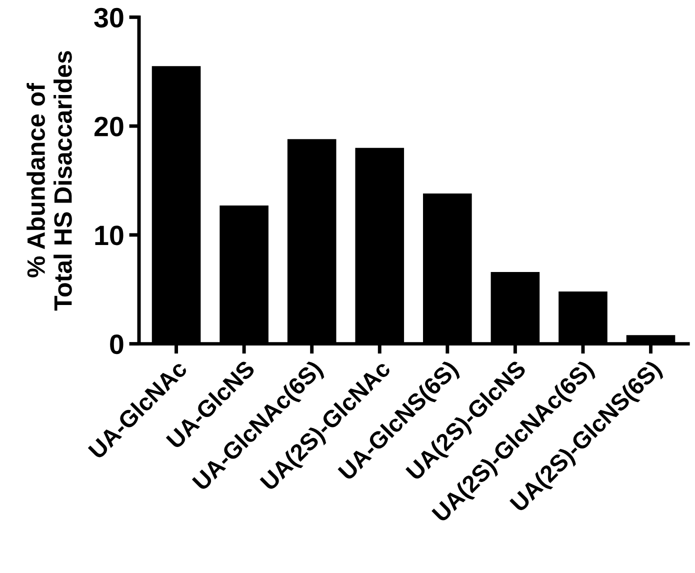  I want to click on y-tick-label: 30, so click(109, 18).